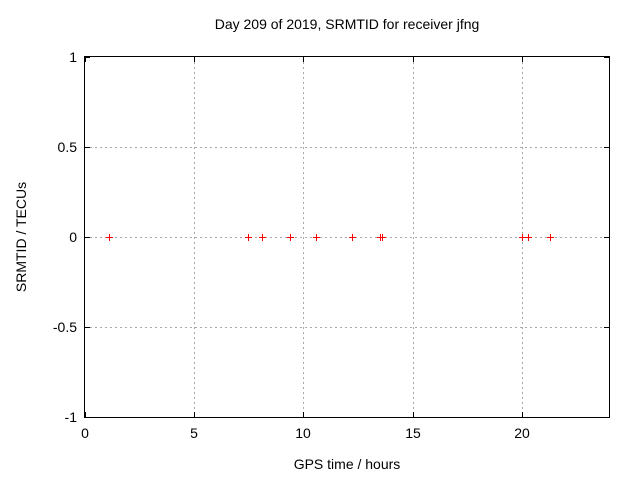 The image size is (640, 480). I want to click on y-tick-label: -0.5, so click(64, 327).